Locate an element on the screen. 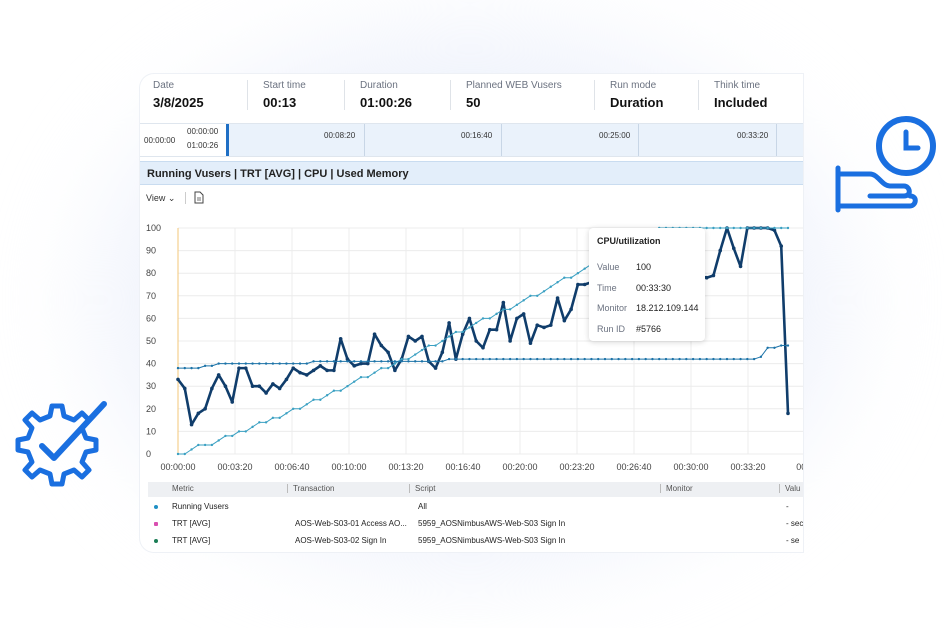  export-csv-icon is located at coordinates (199, 197).